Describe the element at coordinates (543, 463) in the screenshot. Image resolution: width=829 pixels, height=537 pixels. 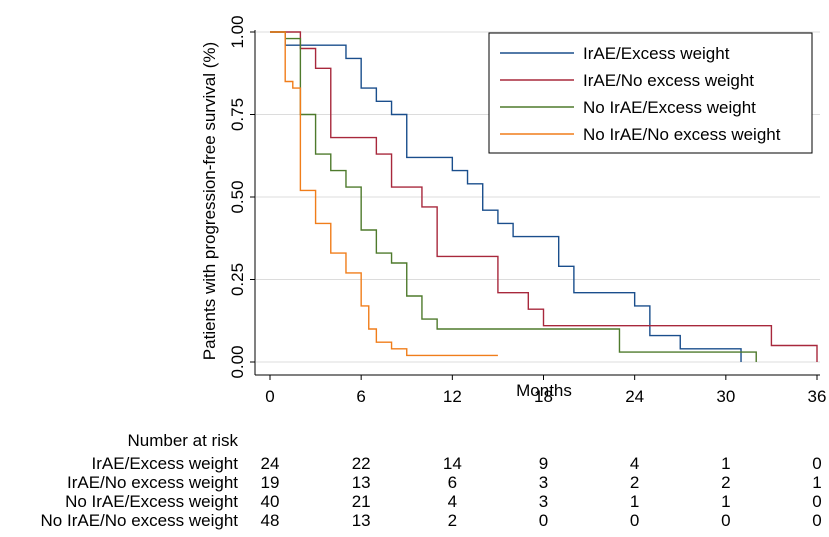
I see `risk-value: 9` at that location.